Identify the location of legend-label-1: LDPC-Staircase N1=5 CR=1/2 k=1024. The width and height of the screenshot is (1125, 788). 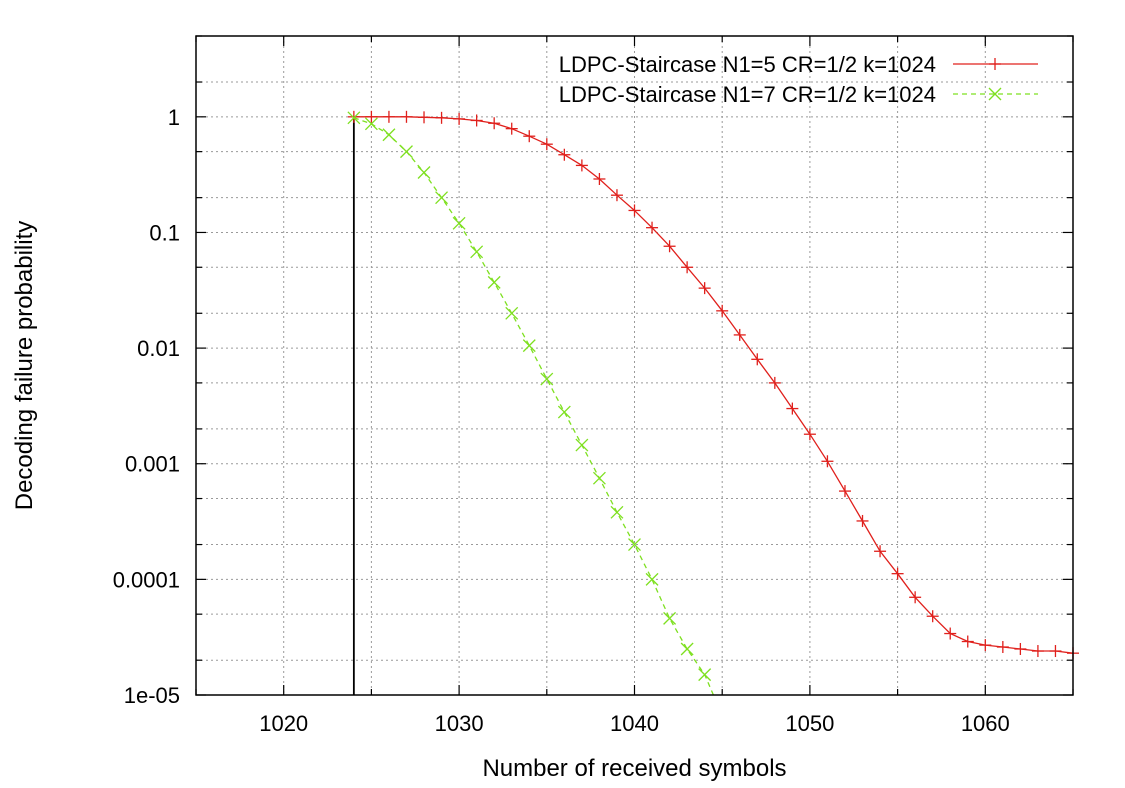
(747, 64).